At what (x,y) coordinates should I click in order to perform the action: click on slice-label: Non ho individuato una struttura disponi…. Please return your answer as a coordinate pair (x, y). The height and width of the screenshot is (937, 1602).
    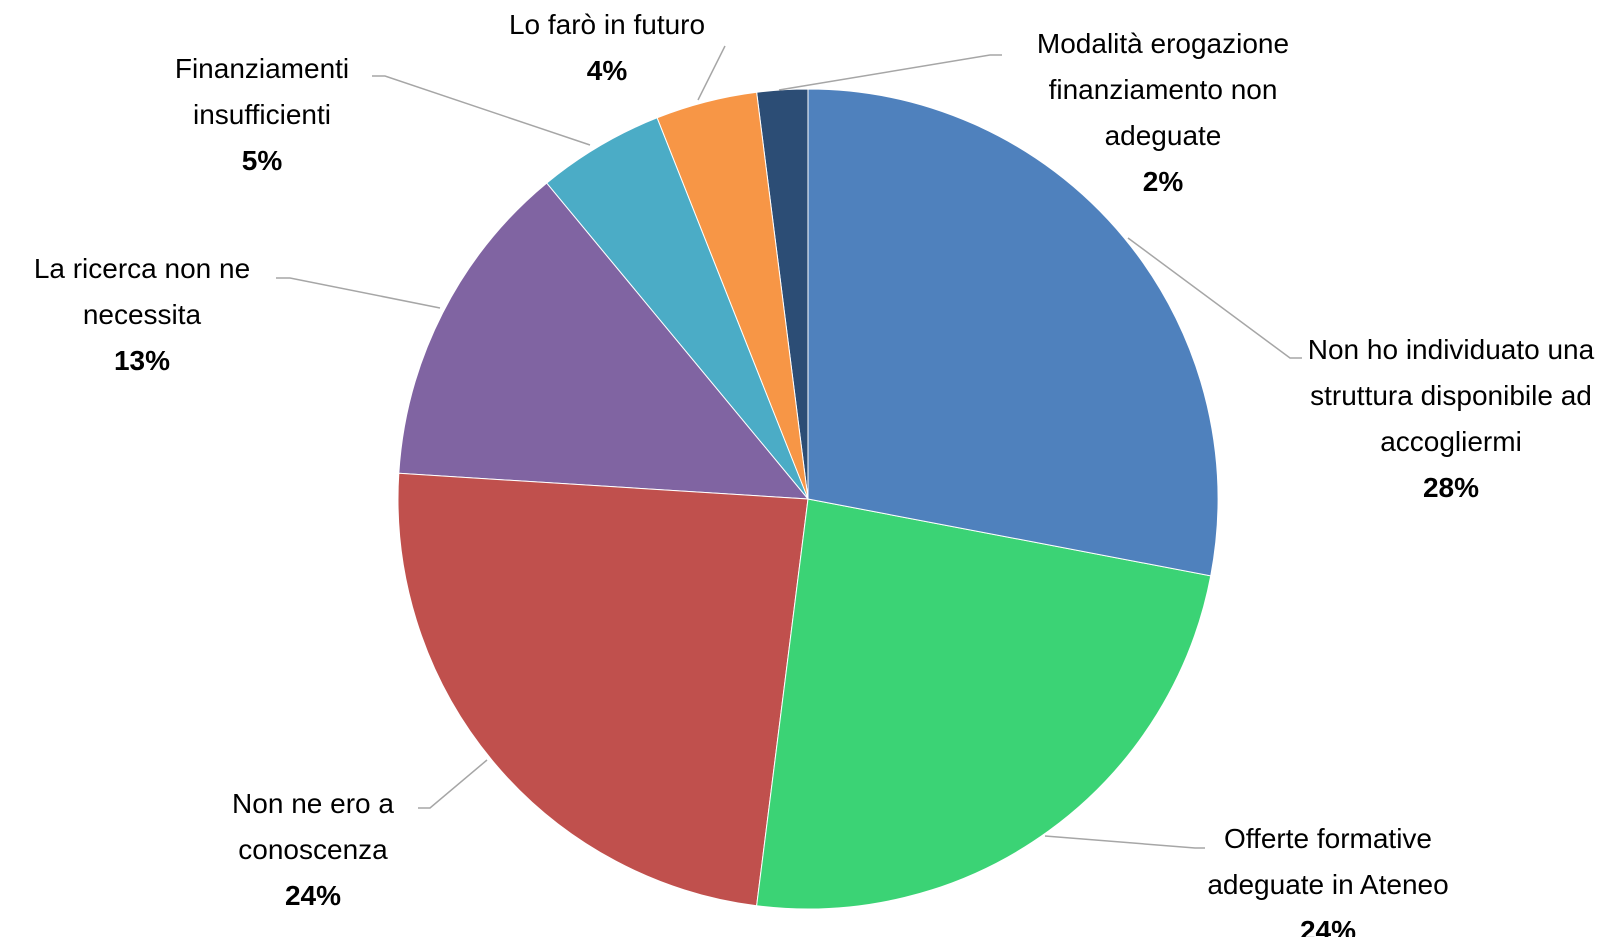
    Looking at the image, I should click on (1451, 419).